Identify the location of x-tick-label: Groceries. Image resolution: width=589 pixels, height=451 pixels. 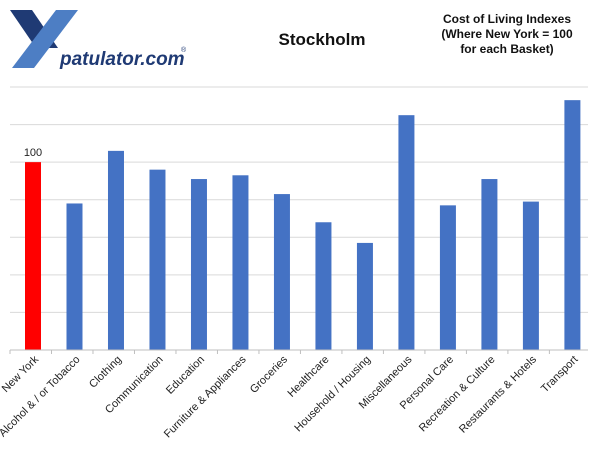
(269, 374).